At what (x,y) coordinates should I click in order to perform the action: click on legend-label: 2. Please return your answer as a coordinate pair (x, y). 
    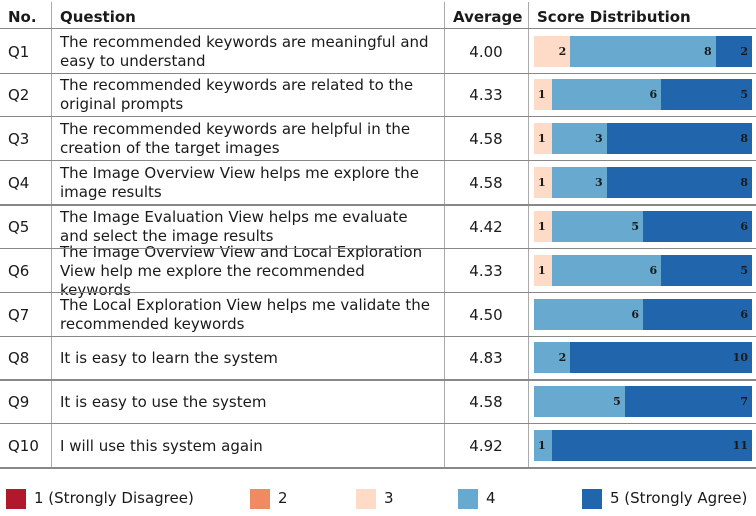
    Looking at the image, I should click on (283, 498).